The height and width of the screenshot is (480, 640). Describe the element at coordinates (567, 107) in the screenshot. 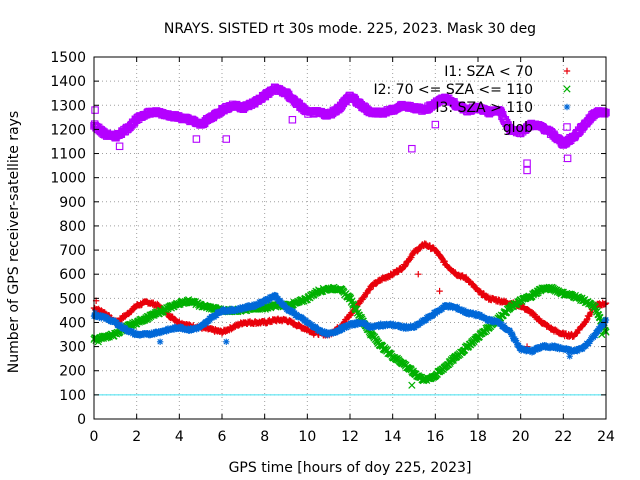

I see `legend-marker-i3` at that location.